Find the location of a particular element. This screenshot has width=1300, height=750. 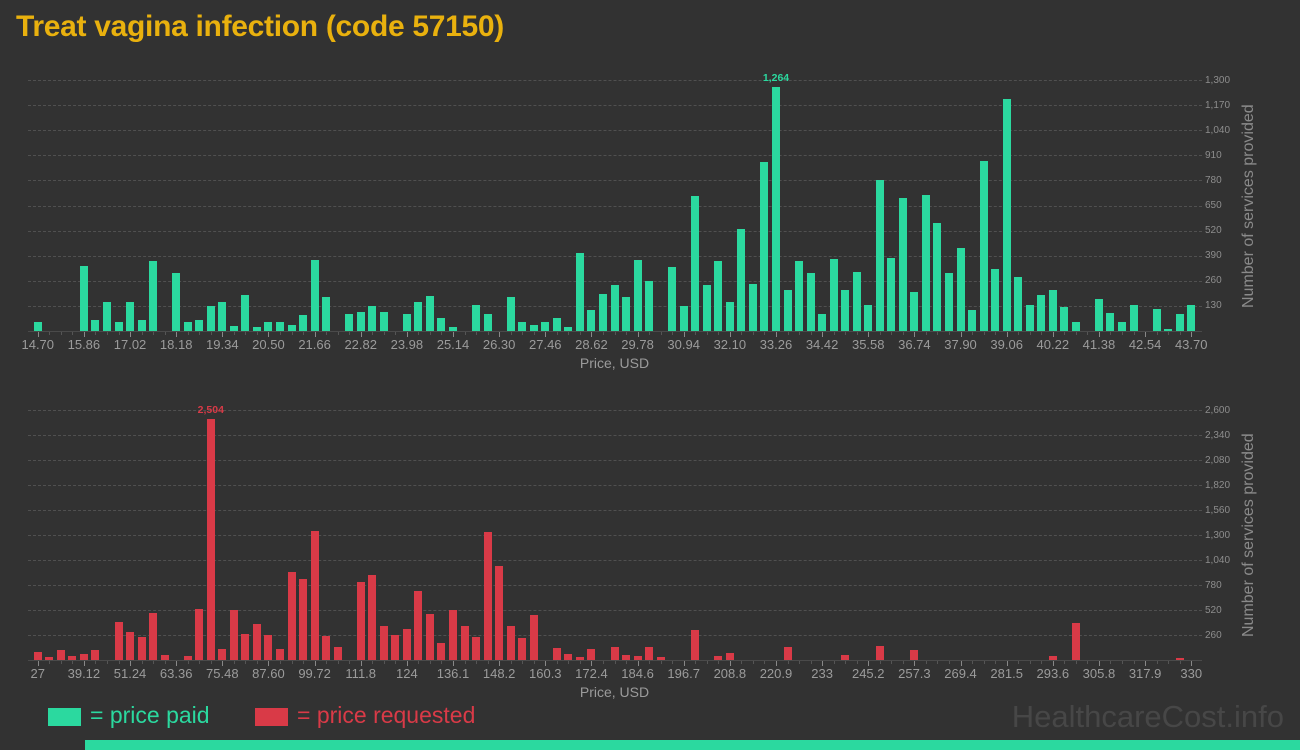

x-tick-label: 39.12 is located at coordinates (84, 673).